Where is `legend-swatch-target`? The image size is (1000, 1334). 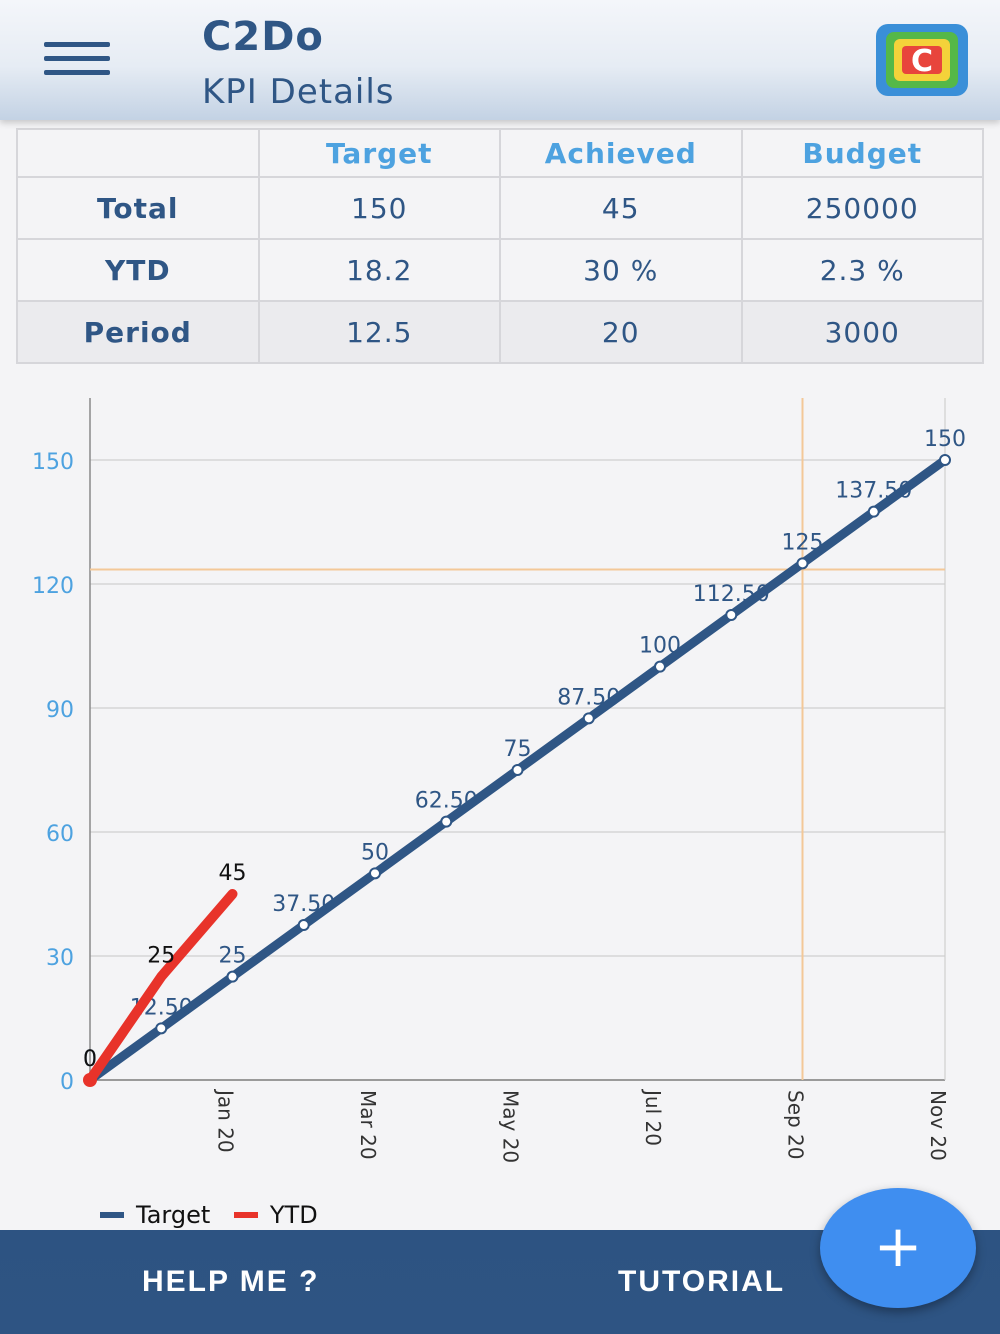 legend-swatch-target is located at coordinates (112, 1215).